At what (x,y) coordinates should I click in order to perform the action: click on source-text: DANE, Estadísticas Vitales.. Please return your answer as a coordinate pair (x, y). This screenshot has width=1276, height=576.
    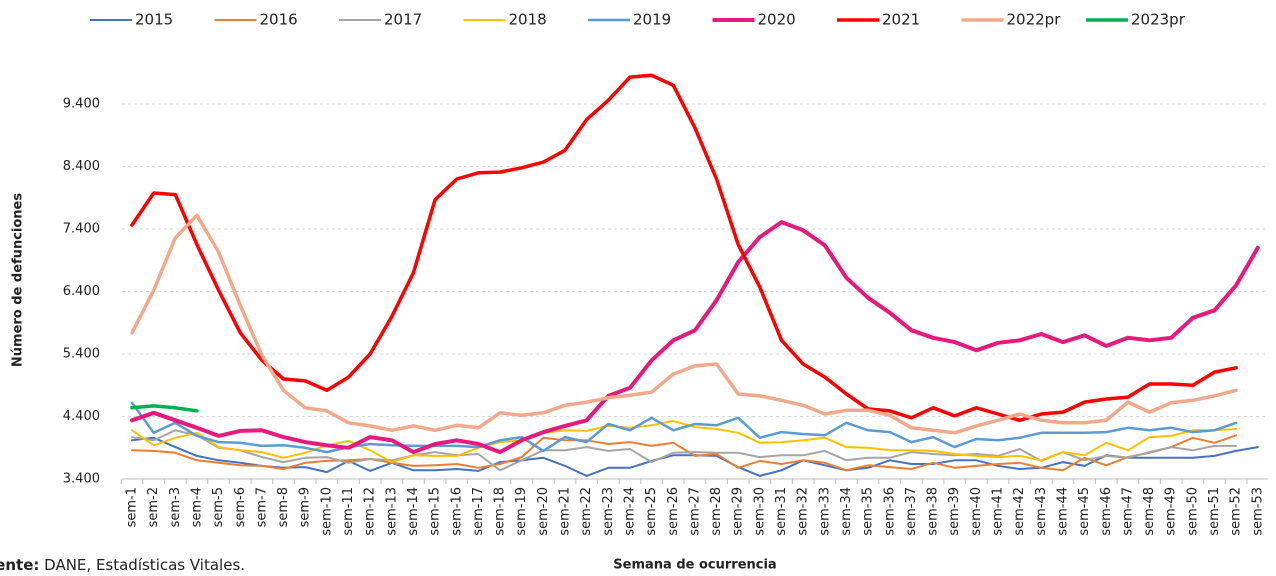
    Looking at the image, I should click on (144, 565).